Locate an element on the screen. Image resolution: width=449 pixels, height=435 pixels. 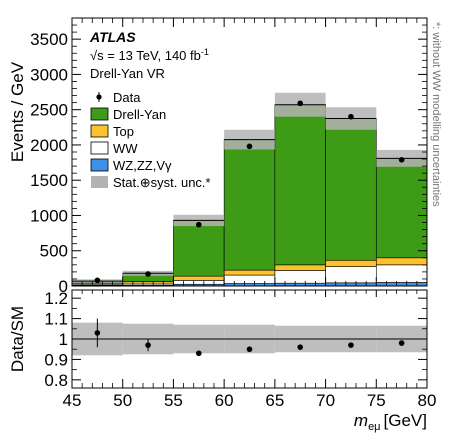
experiment-label: ATLAS is located at coordinates (112, 37).